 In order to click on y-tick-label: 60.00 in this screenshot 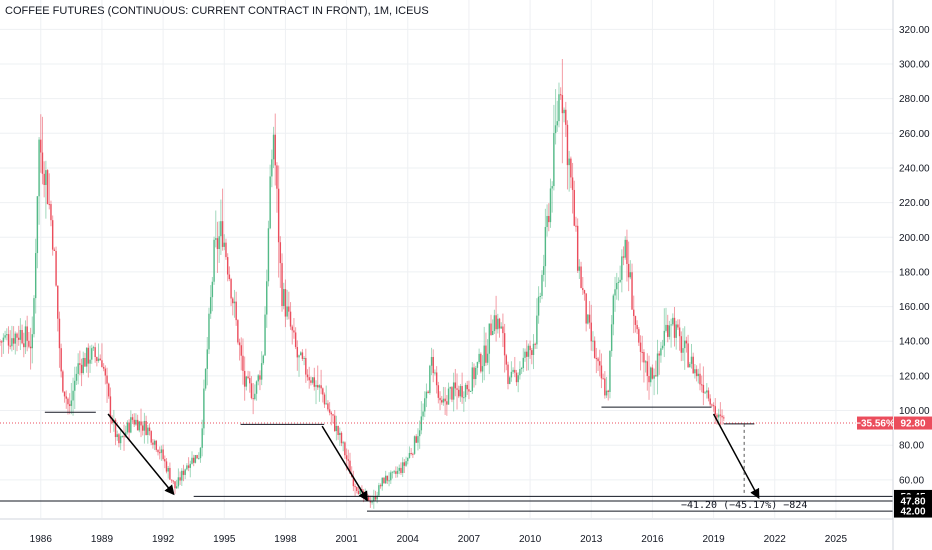, I will do `click(911, 480)`.